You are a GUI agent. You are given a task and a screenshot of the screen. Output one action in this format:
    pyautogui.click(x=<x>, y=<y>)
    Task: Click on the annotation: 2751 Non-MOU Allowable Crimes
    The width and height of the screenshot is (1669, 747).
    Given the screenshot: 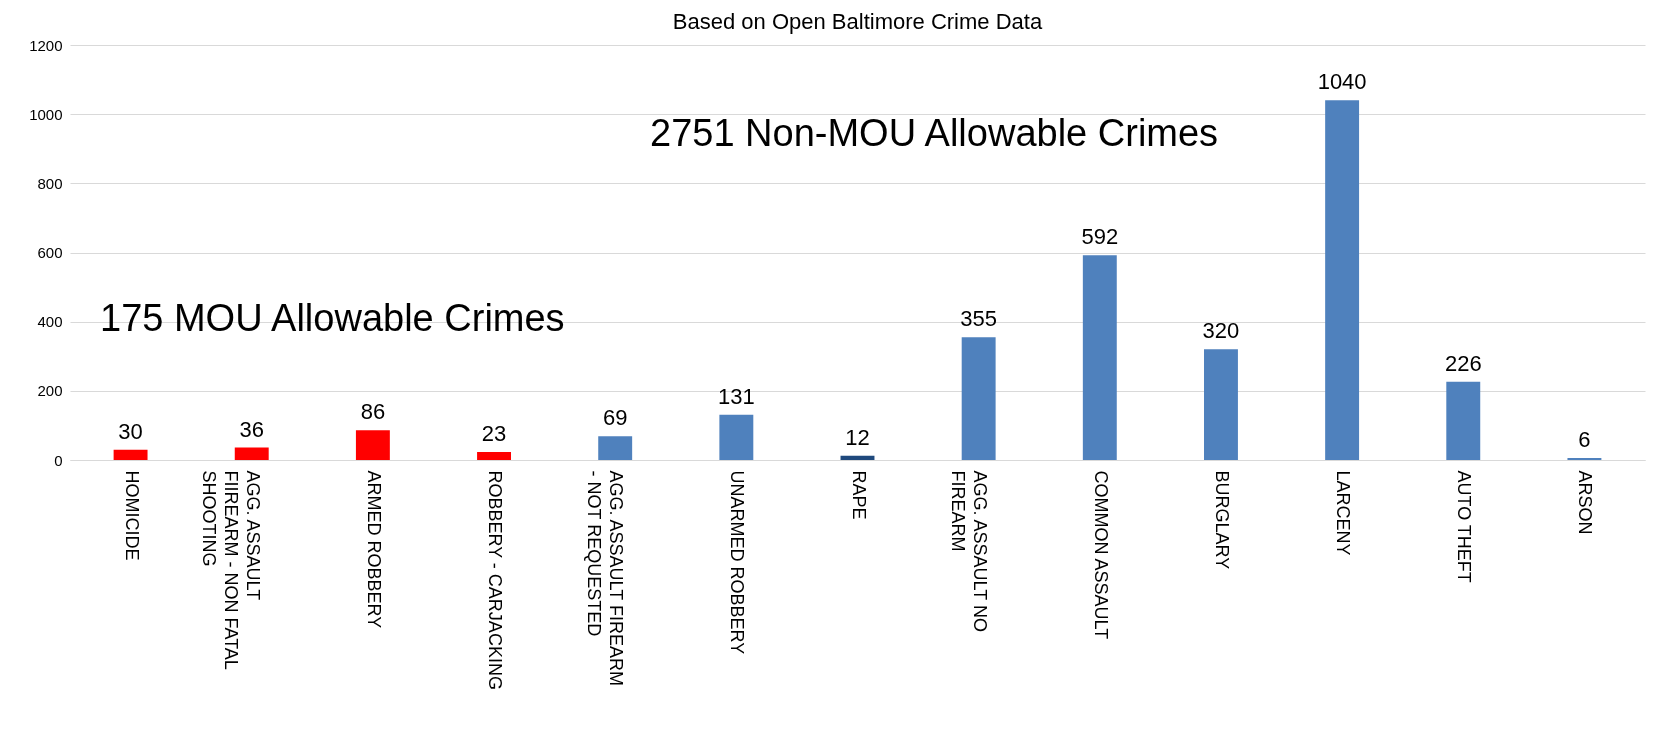 What is the action you would take?
    pyautogui.click(x=934, y=133)
    